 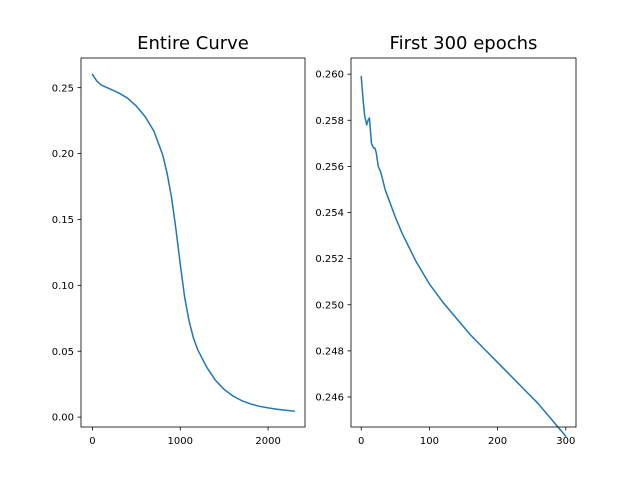 I want to click on x-tick-label: 2000, so click(x=267, y=441).